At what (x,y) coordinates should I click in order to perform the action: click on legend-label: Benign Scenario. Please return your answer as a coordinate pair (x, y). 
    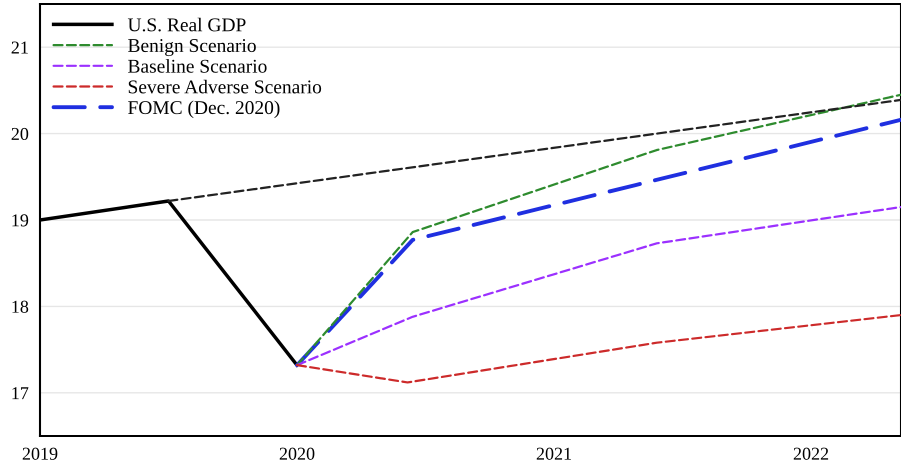
    Looking at the image, I should click on (192, 47).